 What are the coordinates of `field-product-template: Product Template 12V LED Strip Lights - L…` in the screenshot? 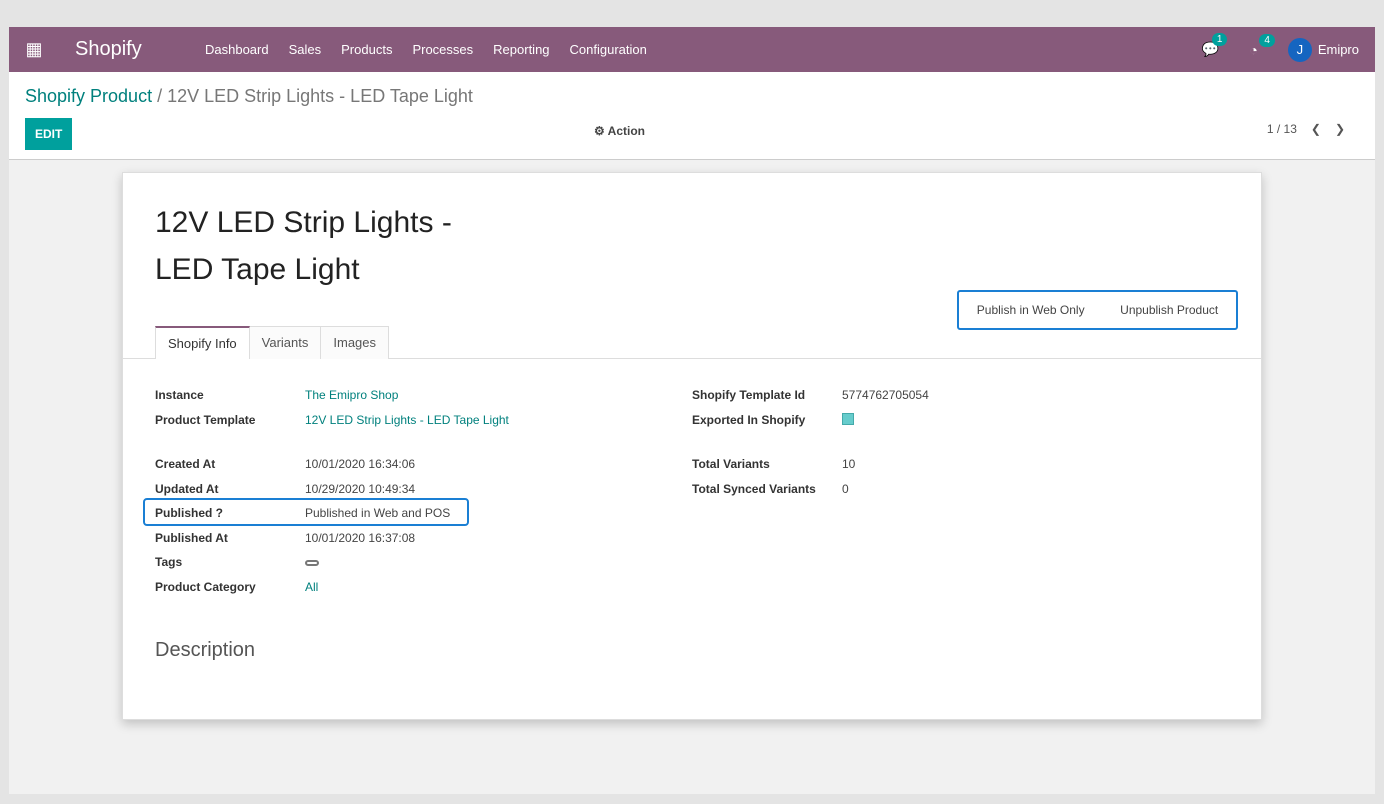 It's located at (332, 420).